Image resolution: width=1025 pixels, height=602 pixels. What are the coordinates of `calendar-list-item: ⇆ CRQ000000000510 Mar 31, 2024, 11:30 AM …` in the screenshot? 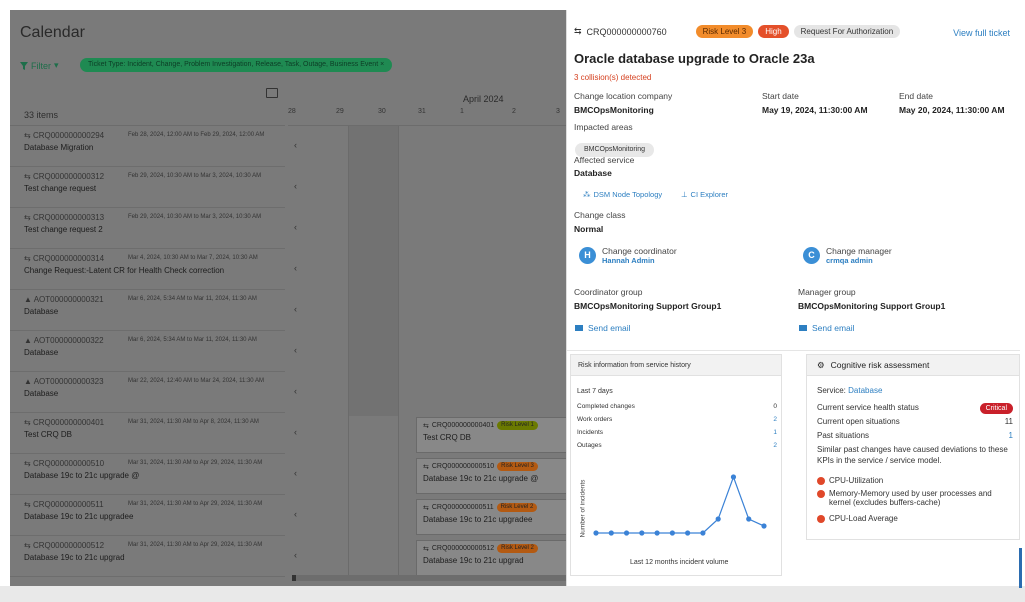 It's located at (153, 474).